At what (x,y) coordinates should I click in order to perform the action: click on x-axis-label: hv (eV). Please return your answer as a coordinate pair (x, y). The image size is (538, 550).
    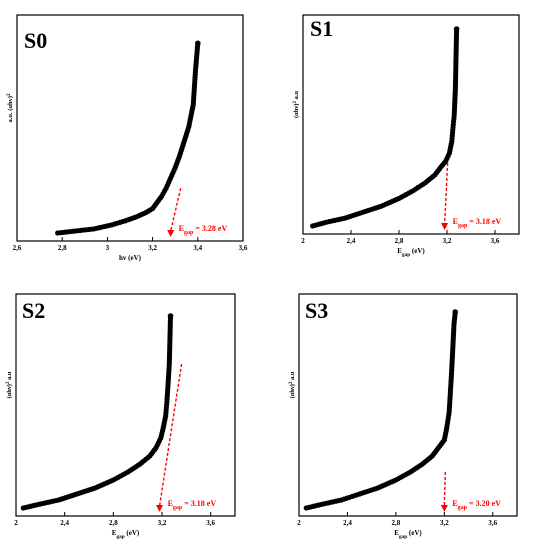
    Looking at the image, I should click on (130, 258).